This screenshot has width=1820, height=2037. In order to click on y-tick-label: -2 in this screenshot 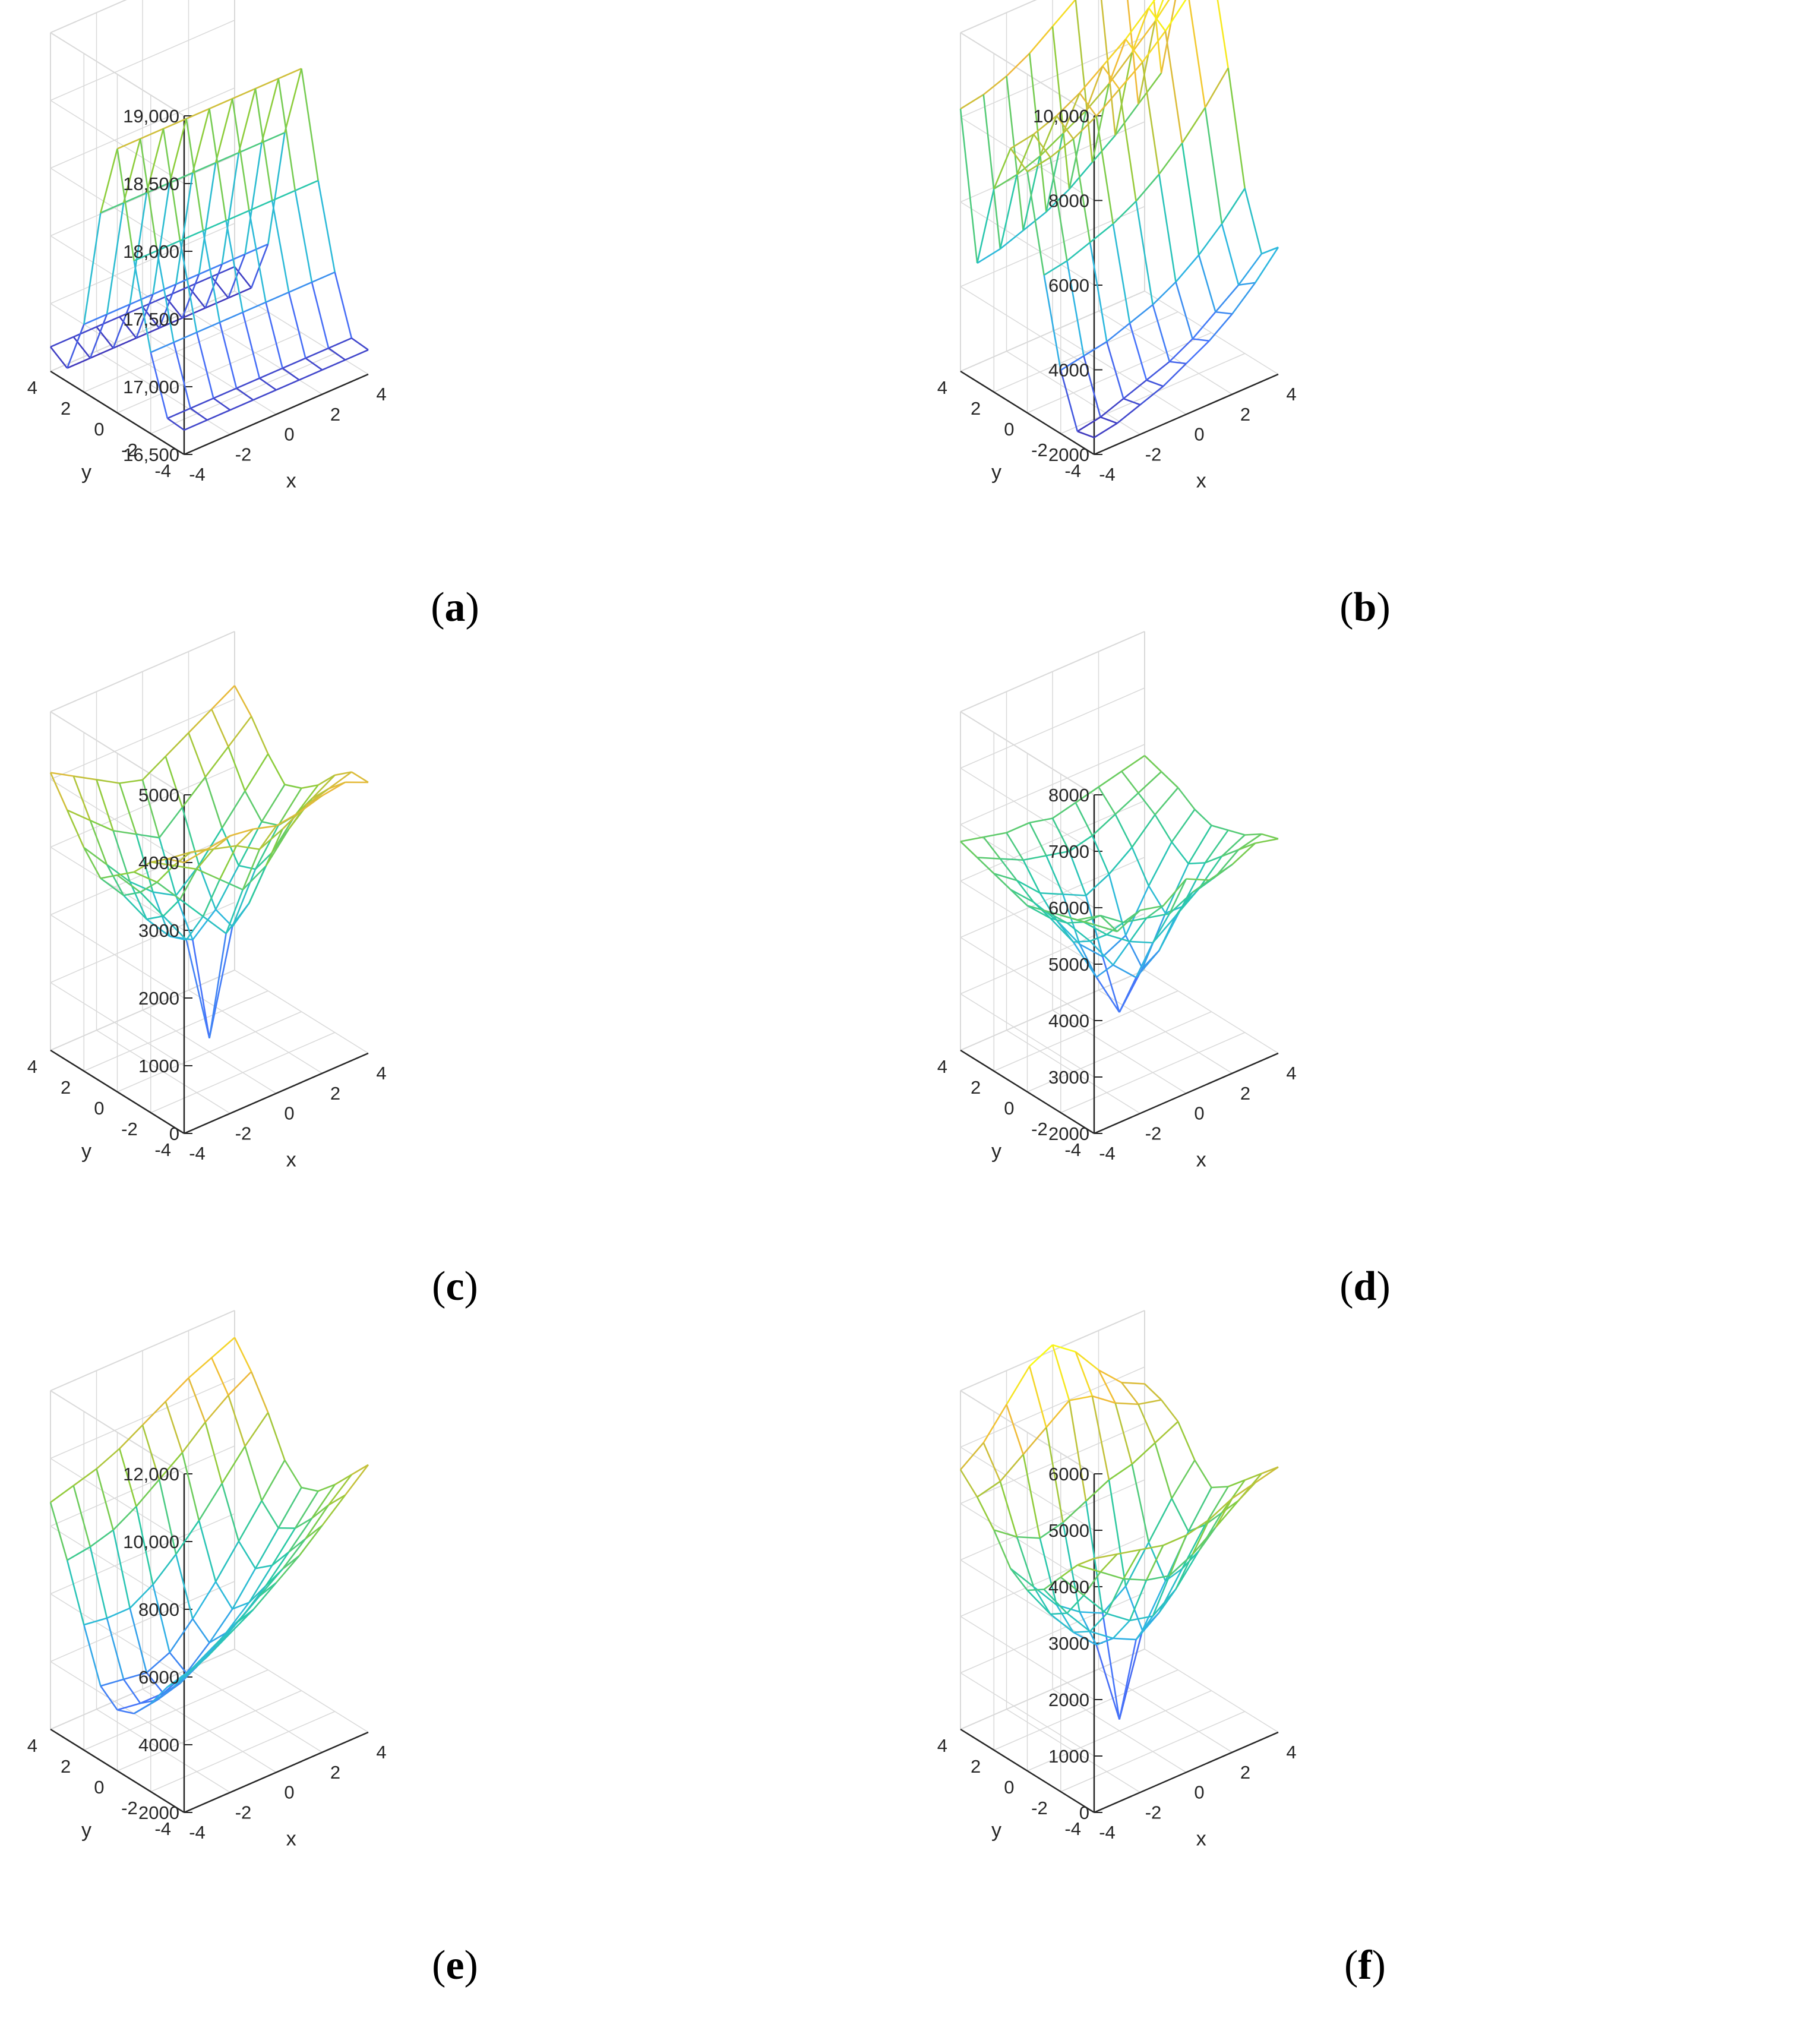, I will do `click(1039, 1808)`.